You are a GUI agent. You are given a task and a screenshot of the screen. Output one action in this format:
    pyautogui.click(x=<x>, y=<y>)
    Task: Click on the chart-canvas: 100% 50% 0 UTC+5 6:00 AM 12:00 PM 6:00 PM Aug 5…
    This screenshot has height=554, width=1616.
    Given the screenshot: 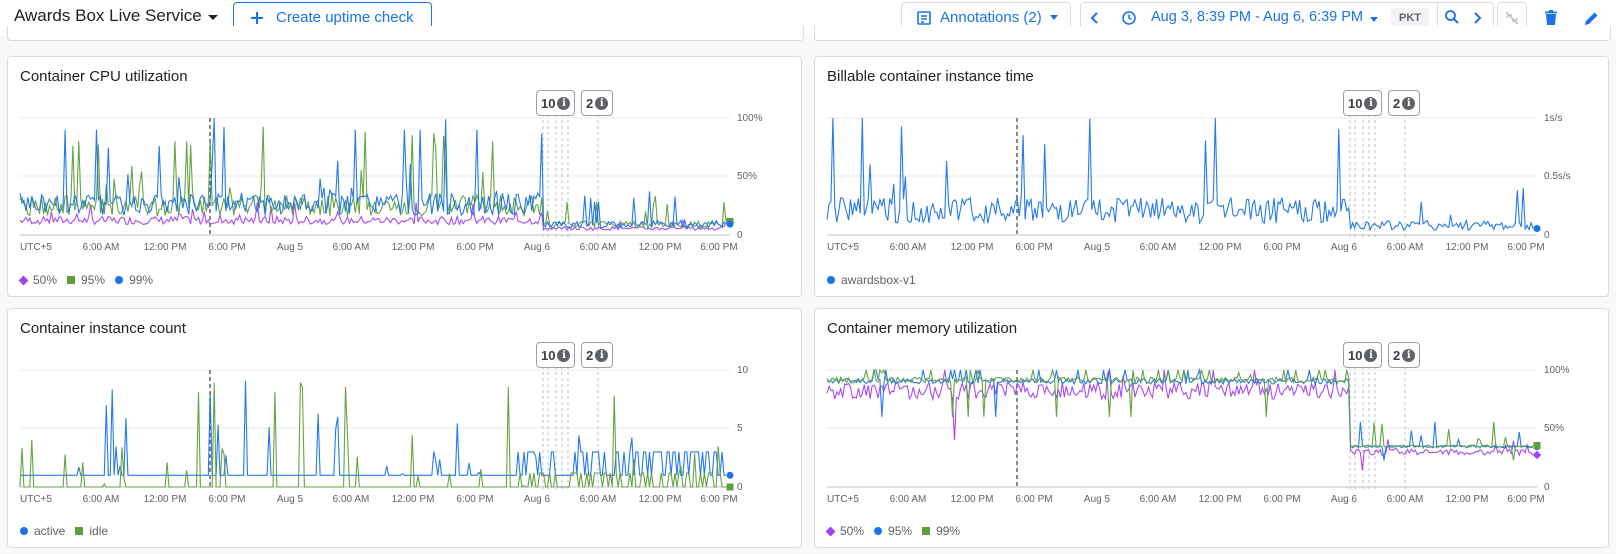 What is the action you would take?
    pyautogui.click(x=391, y=183)
    